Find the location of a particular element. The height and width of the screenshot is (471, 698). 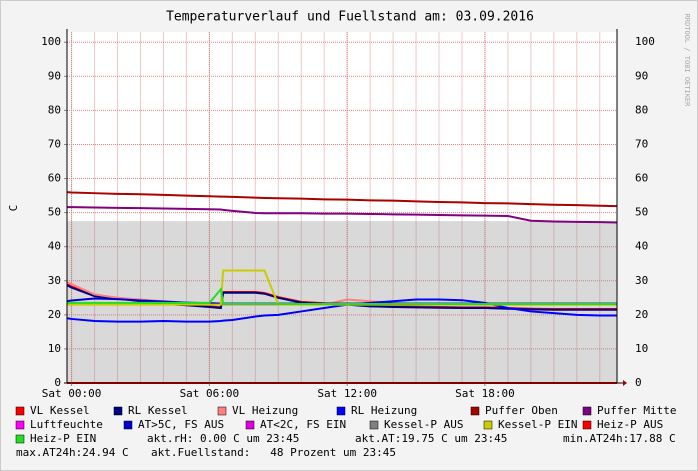

legend-label: Heiz-P AUS is located at coordinates (630, 424).